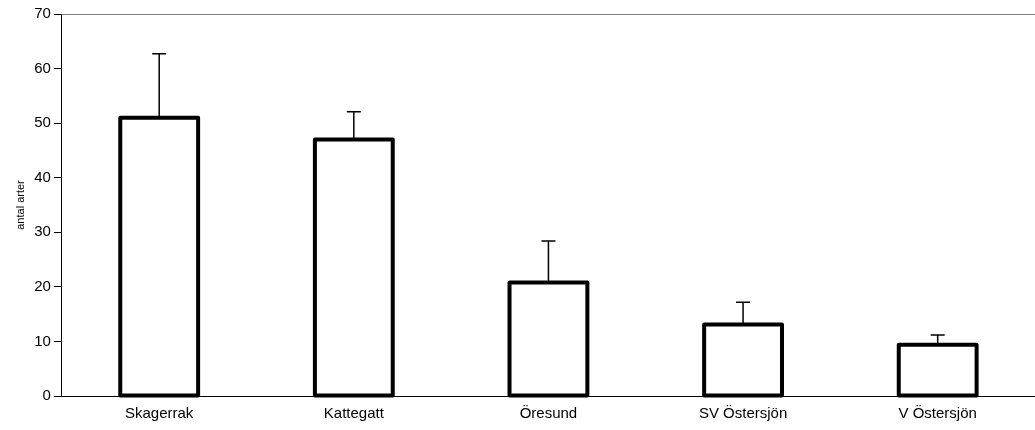  Describe the element at coordinates (42, 67) in the screenshot. I see `y-tick-label: 60` at that location.